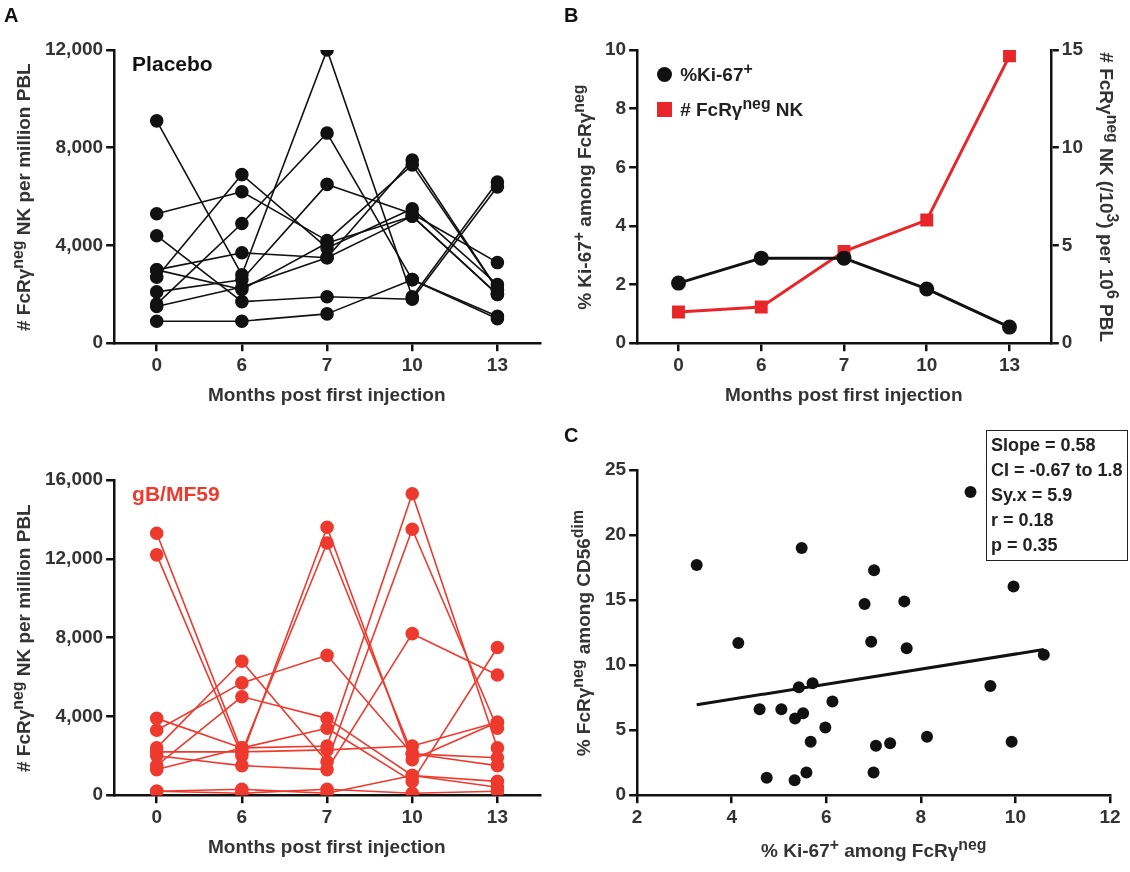  I want to click on x-tick-label: 4, so click(732, 816).